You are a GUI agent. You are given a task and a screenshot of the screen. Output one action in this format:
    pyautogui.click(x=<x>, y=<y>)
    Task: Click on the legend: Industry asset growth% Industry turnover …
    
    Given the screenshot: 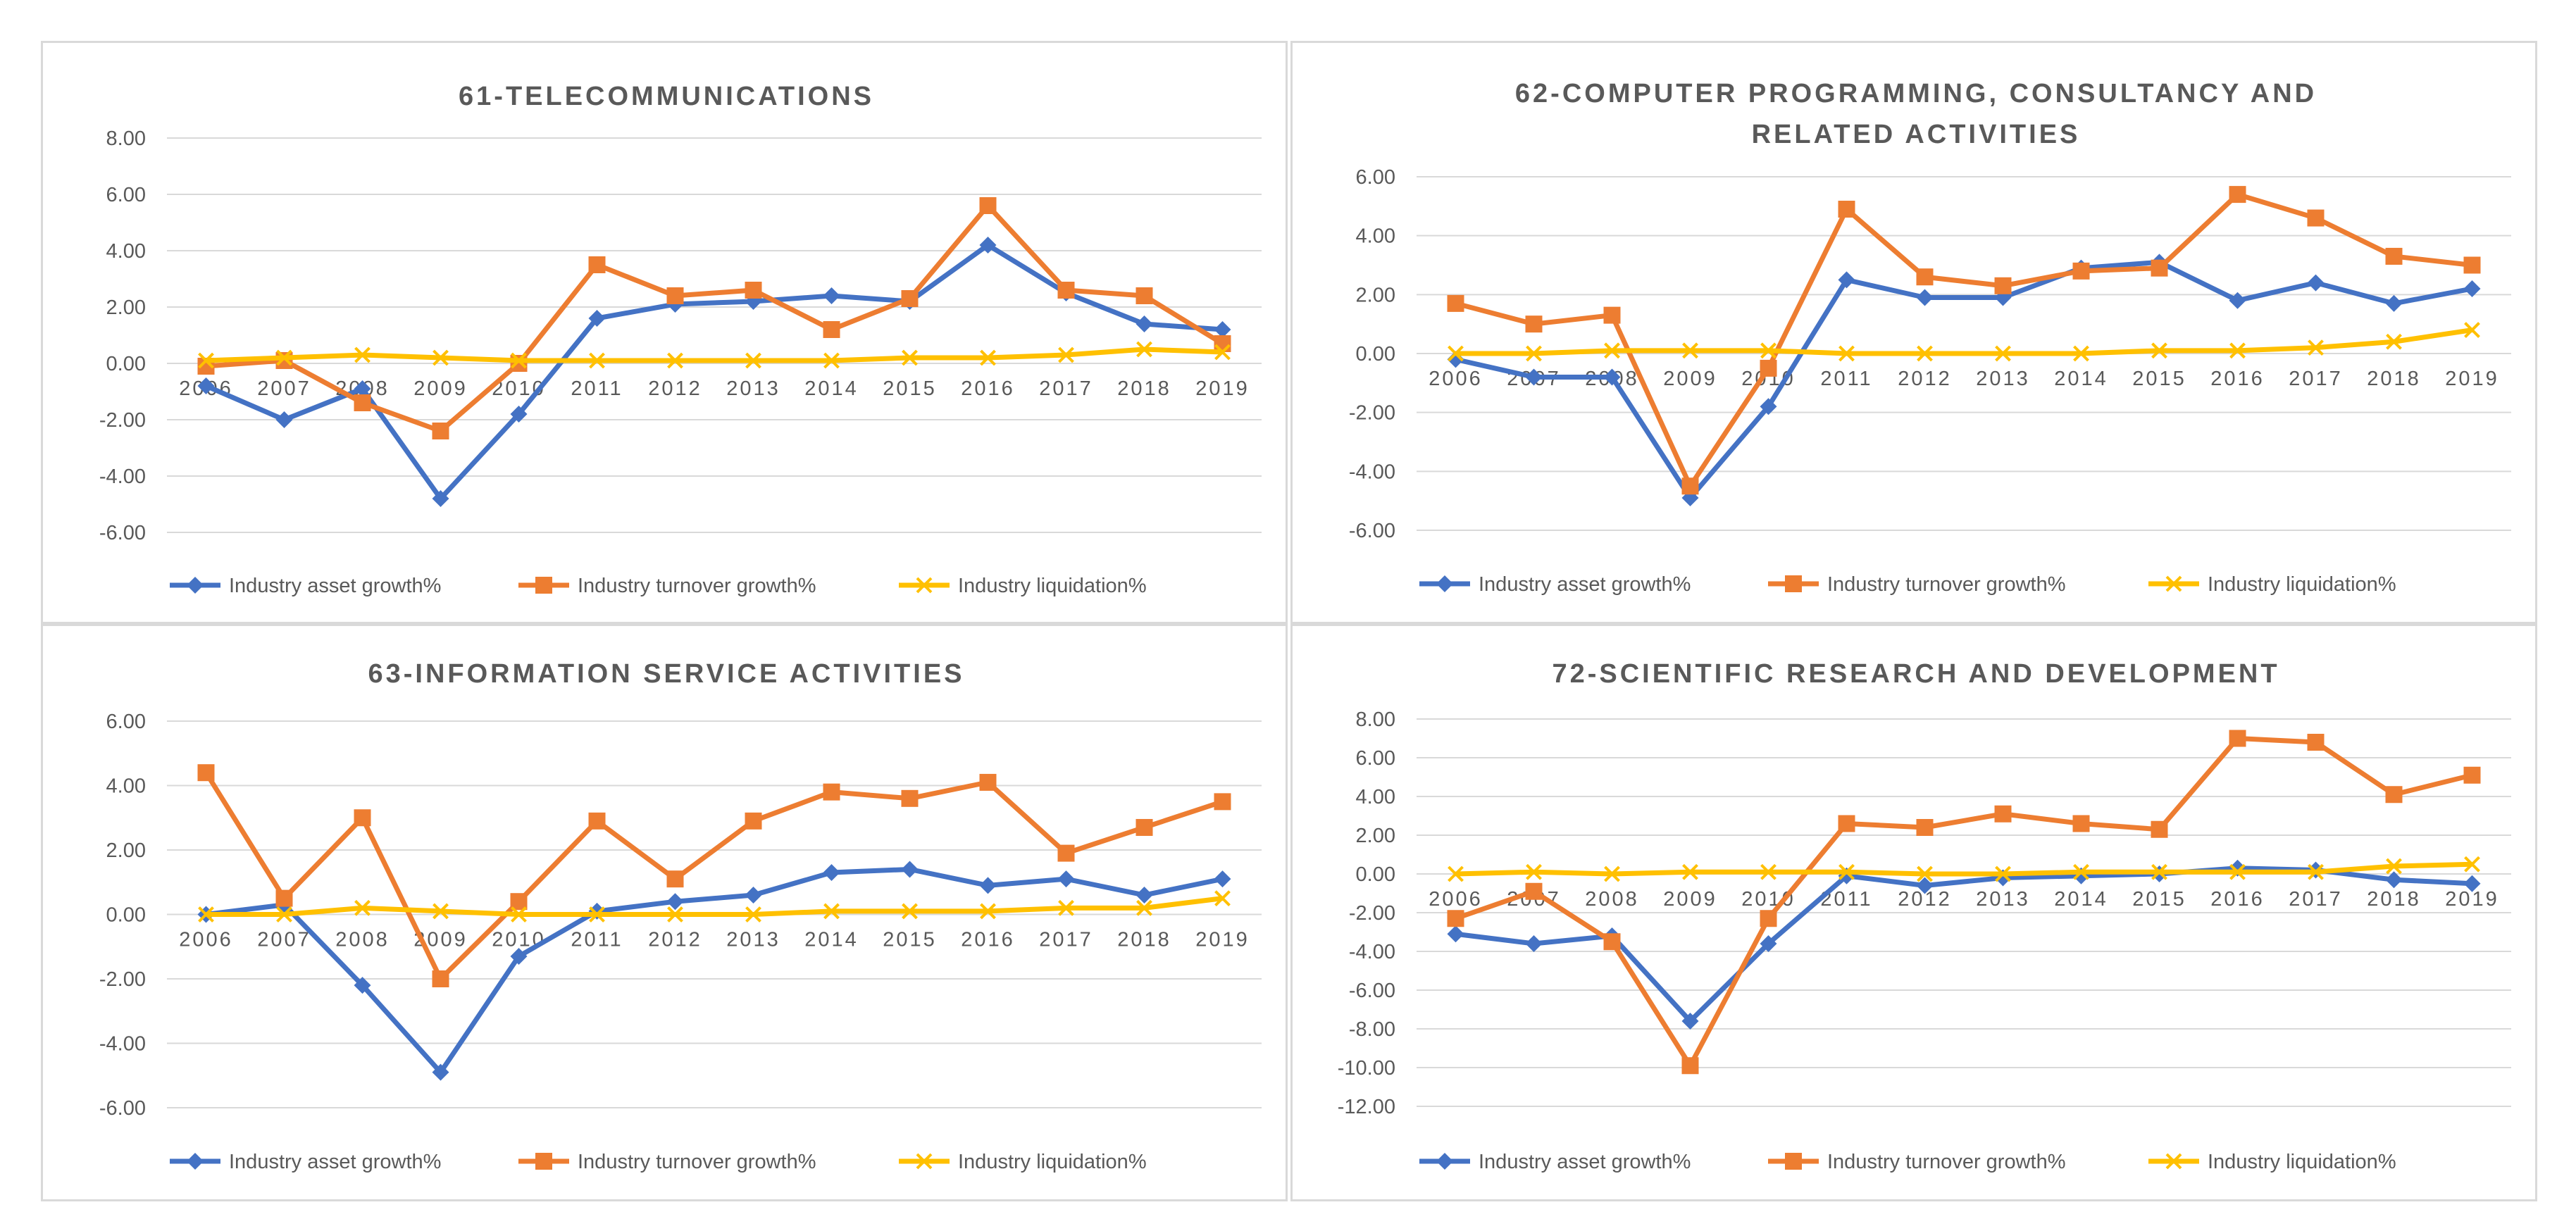 What is the action you would take?
    pyautogui.click(x=1907, y=585)
    